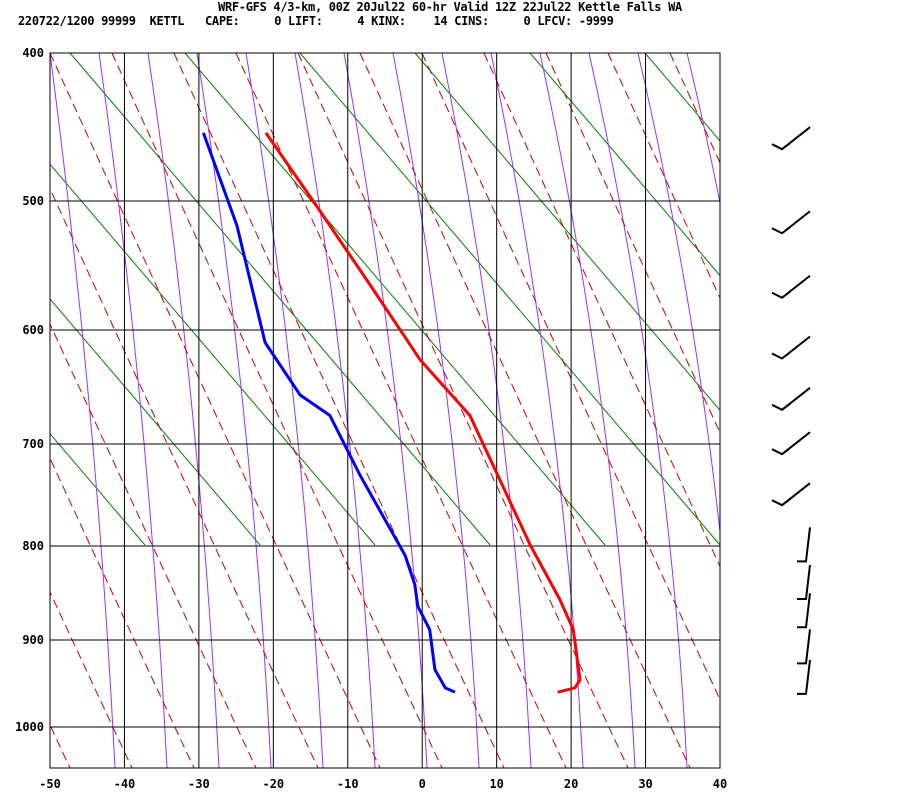 The width and height of the screenshot is (900, 800). I want to click on x-tick-label: -50, so click(50, 784).